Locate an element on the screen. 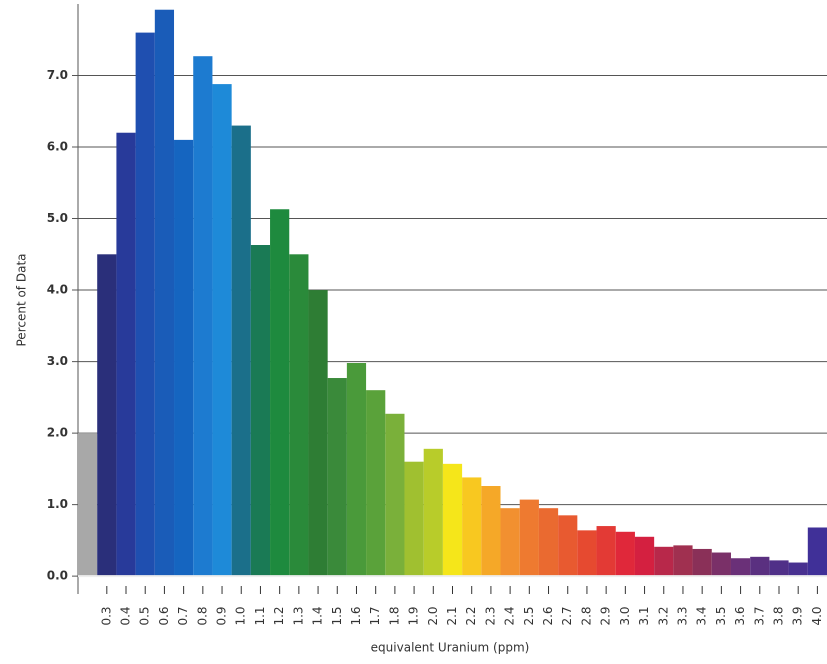 This screenshot has width=827, height=664. x-tick-label: 4.0 is located at coordinates (817, 615).